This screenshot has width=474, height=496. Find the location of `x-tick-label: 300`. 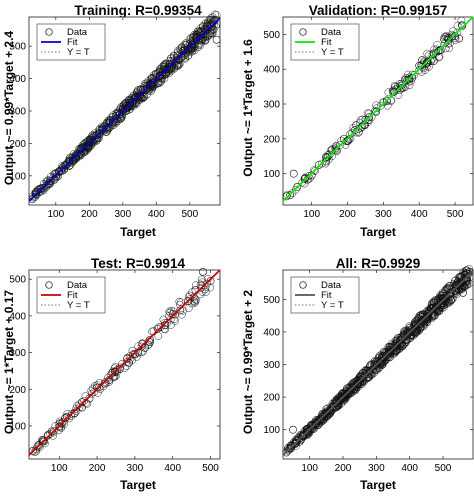

x-tick-label: 300 is located at coordinates (135, 468).